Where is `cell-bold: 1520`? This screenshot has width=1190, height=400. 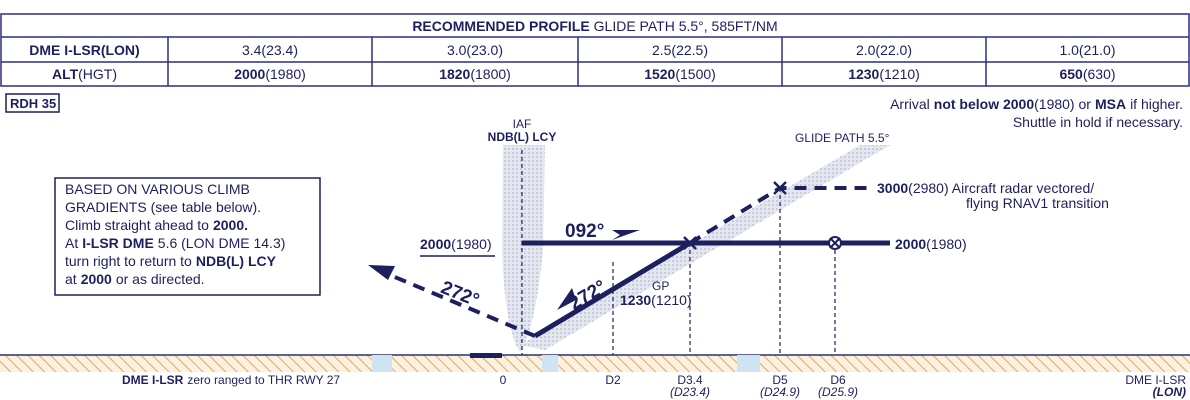
cell-bold: 1520 is located at coordinates (659, 74).